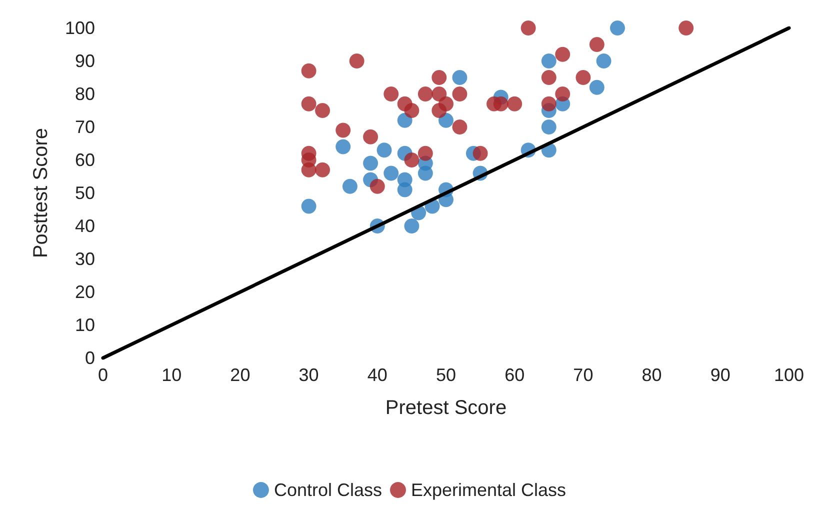 This screenshot has height=518, width=819. I want to click on x-tick-label: 60, so click(514, 375).